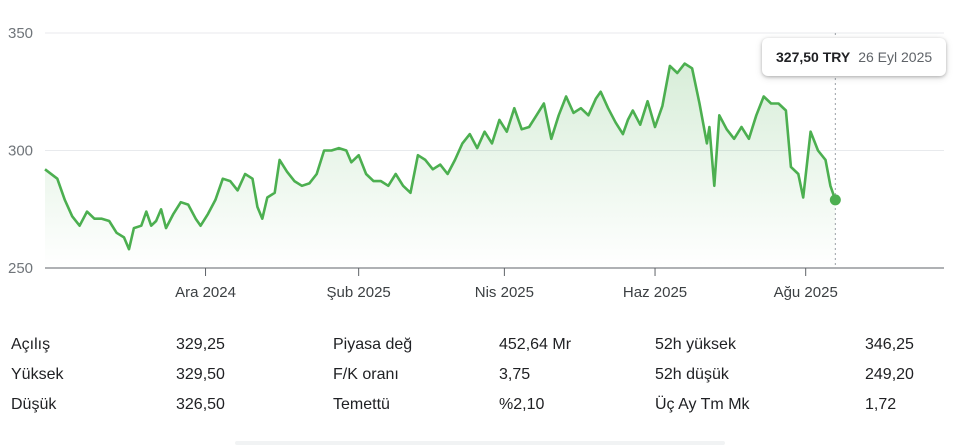  What do you see at coordinates (200, 344) in the screenshot?
I see `stat-value-open: 329,25` at bounding box center [200, 344].